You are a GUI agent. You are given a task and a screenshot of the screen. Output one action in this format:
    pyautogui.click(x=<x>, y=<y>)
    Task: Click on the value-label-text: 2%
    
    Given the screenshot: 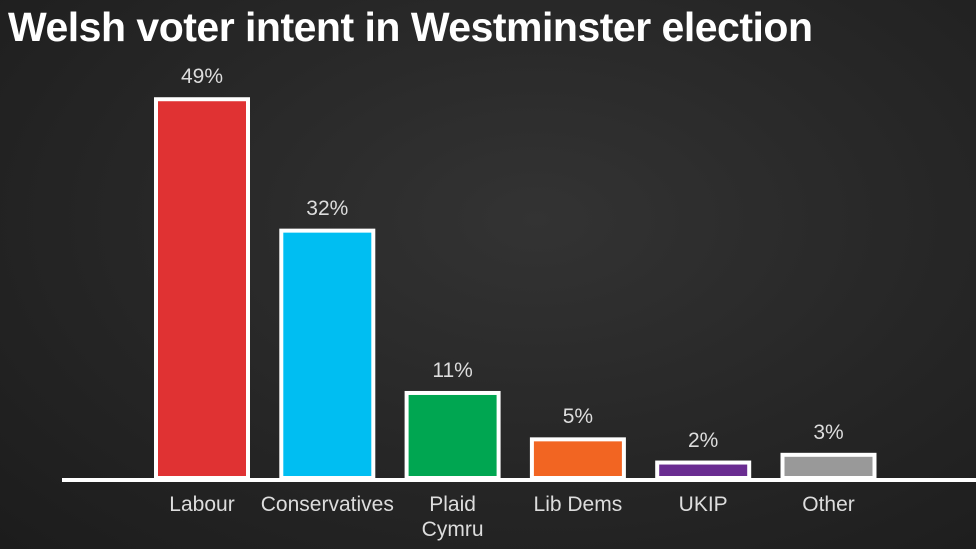 What is the action you would take?
    pyautogui.click(x=703, y=440)
    